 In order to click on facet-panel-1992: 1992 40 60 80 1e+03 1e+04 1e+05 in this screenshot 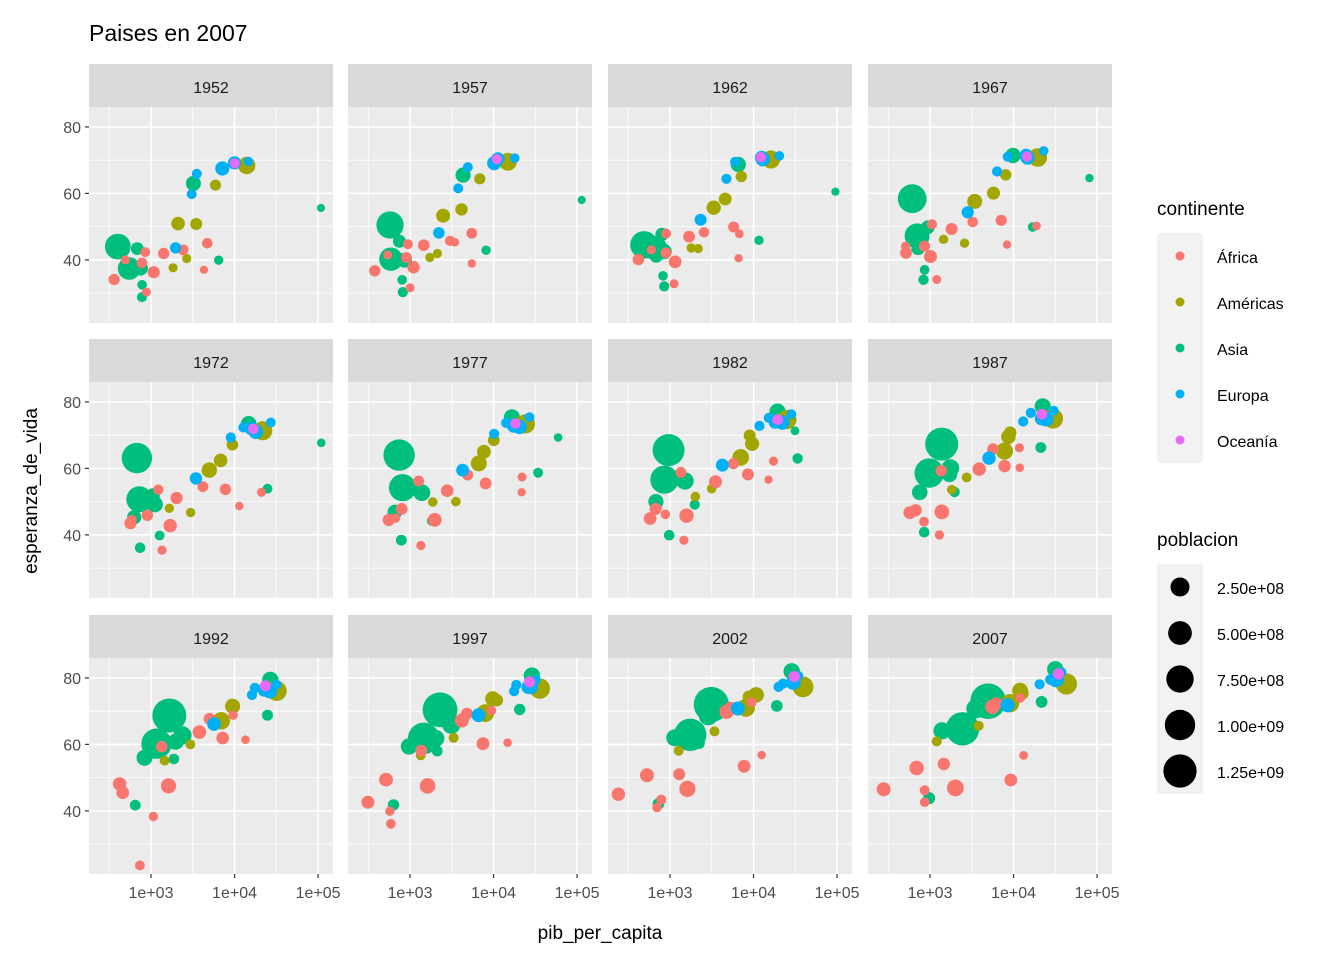, I will do `click(202, 758)`.